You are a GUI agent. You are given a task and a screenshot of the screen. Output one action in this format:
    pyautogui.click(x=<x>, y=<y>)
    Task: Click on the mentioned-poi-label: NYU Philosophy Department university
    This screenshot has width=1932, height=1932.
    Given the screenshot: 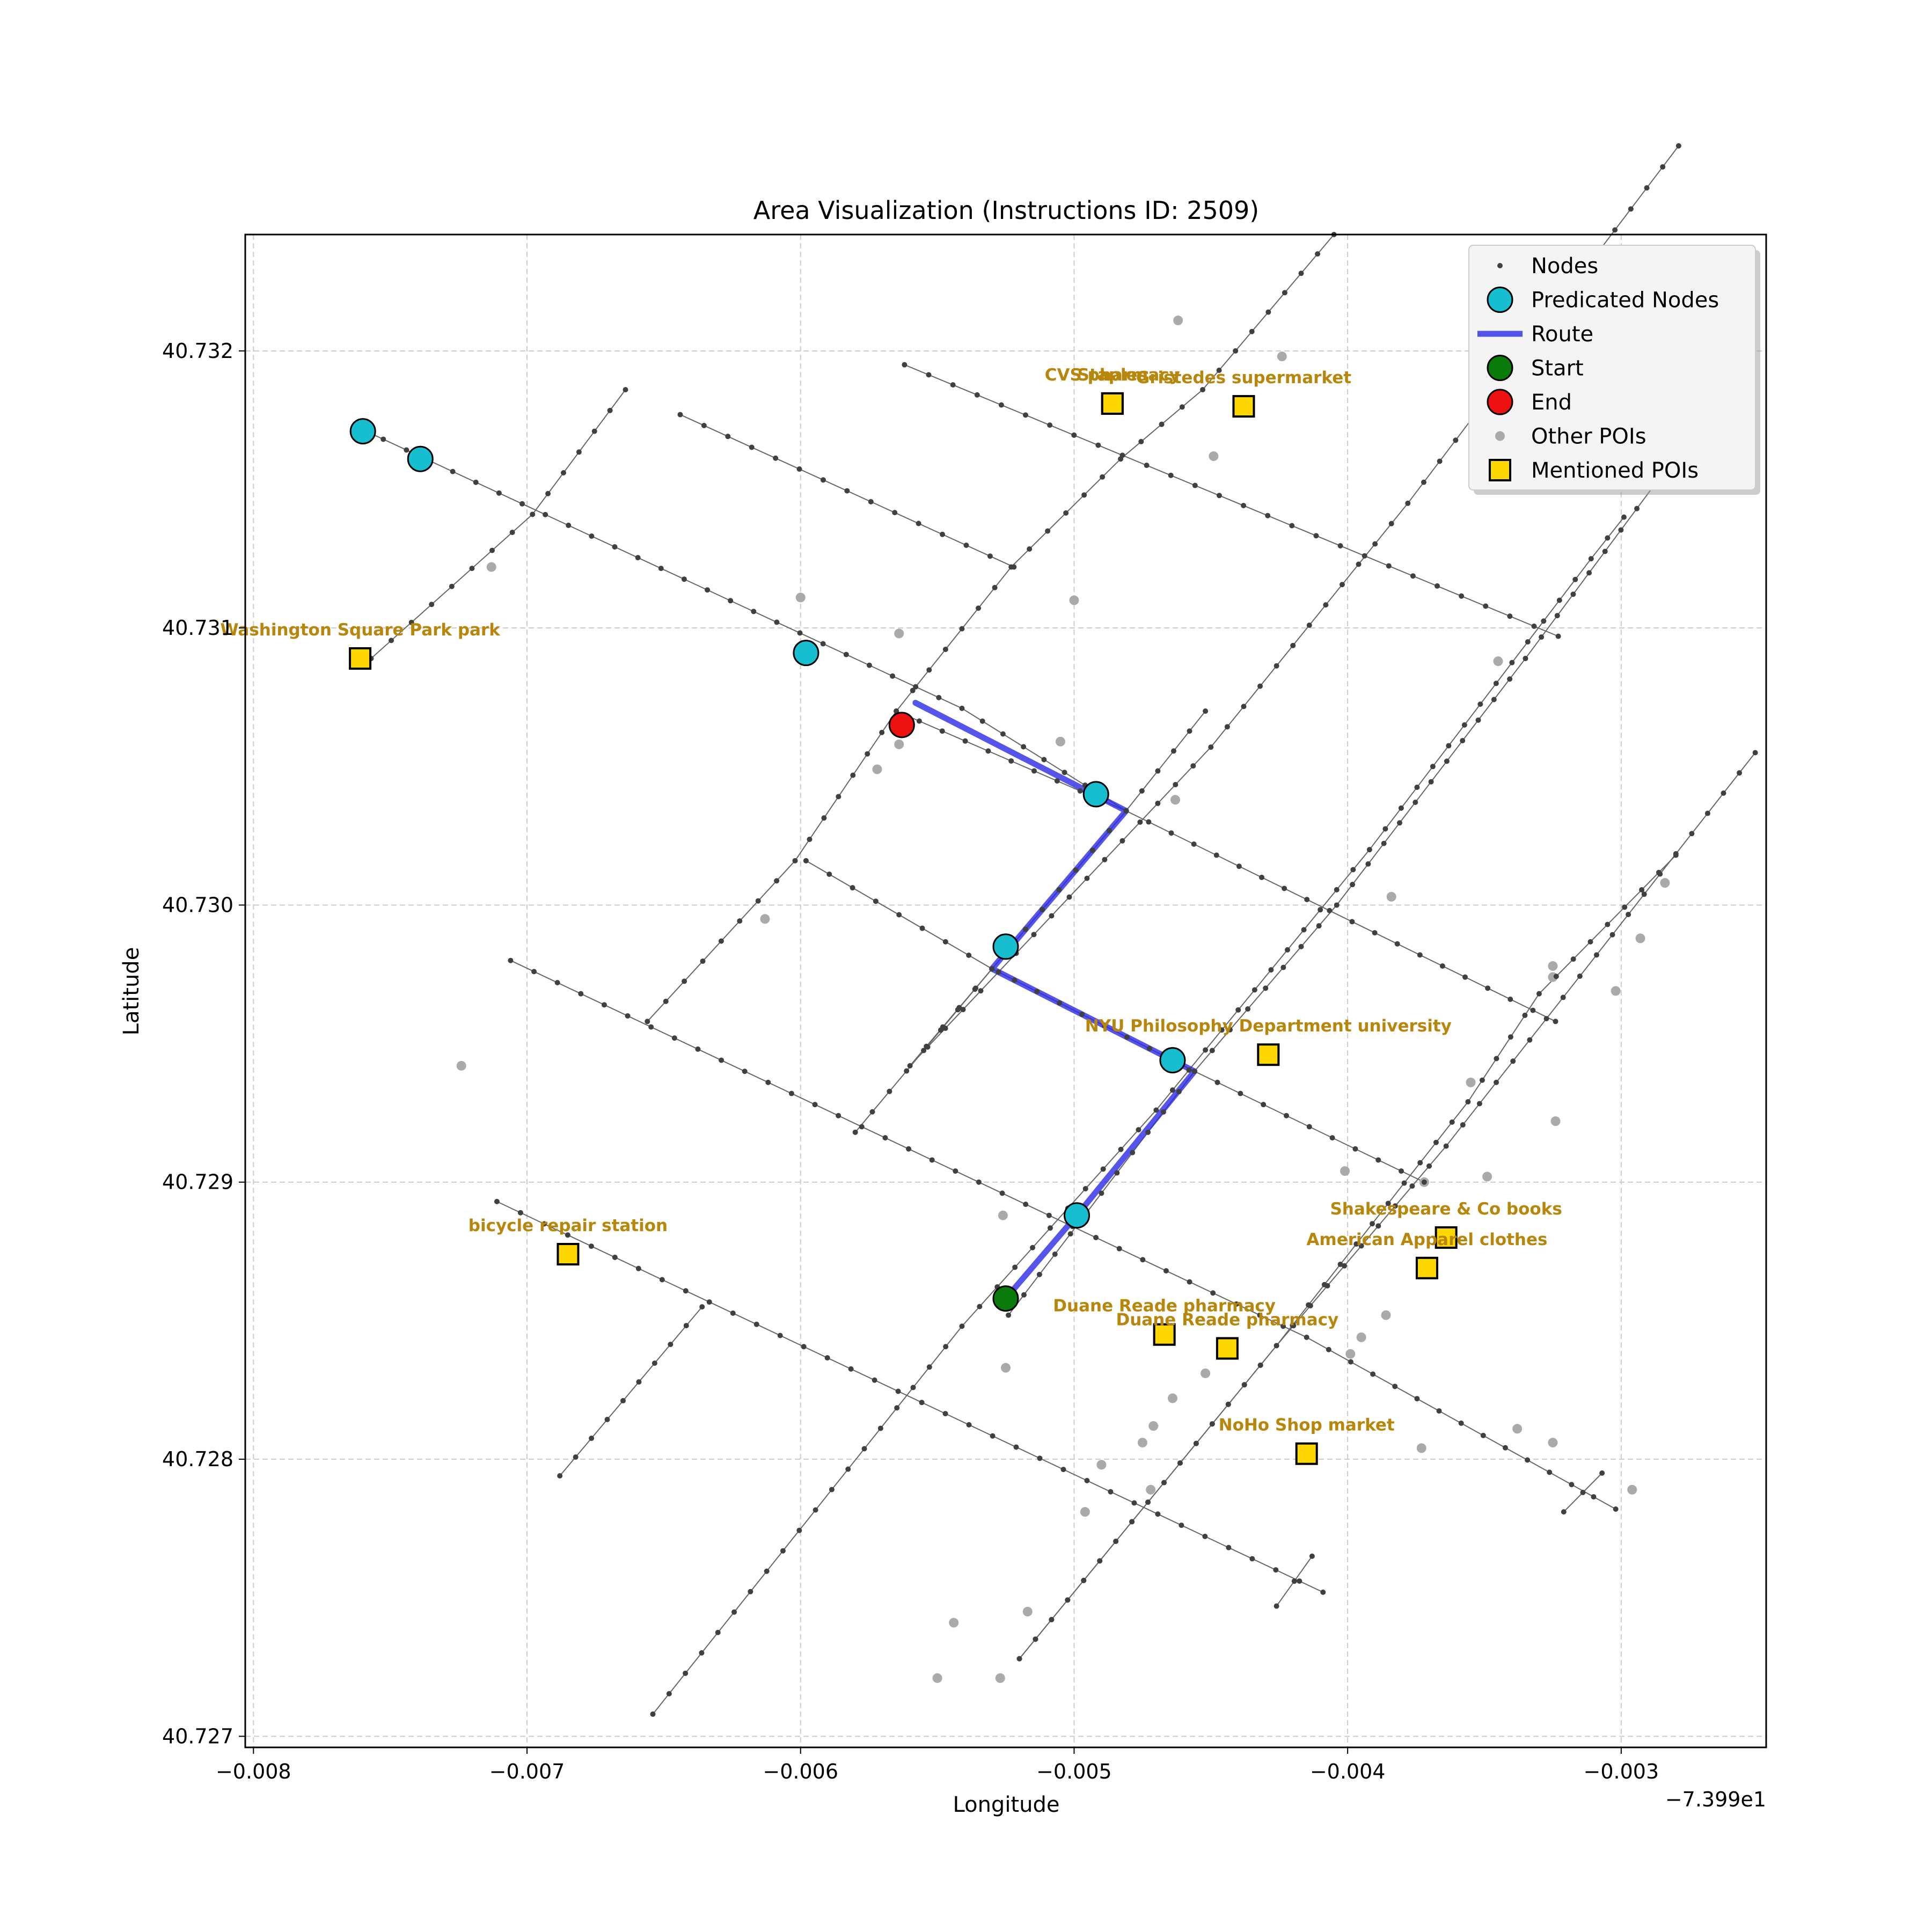 What is the action you would take?
    pyautogui.click(x=1268, y=1026)
    